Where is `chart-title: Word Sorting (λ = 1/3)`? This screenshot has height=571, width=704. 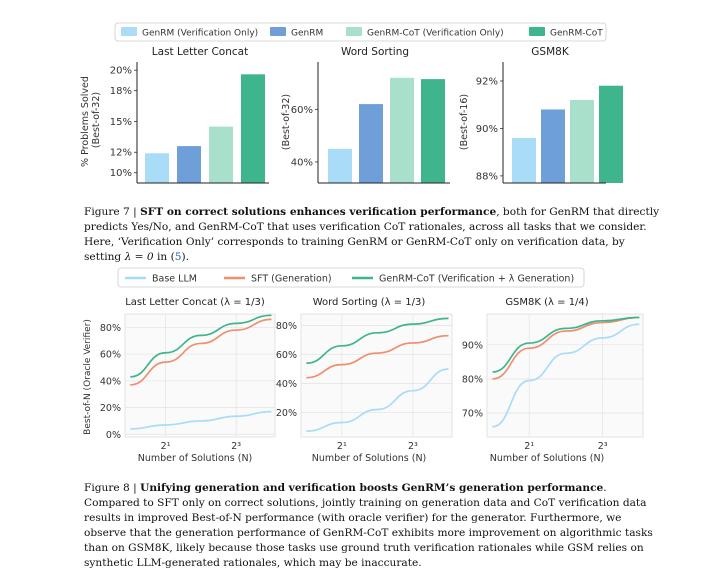 chart-title: Word Sorting (λ = 1/3) is located at coordinates (369, 302).